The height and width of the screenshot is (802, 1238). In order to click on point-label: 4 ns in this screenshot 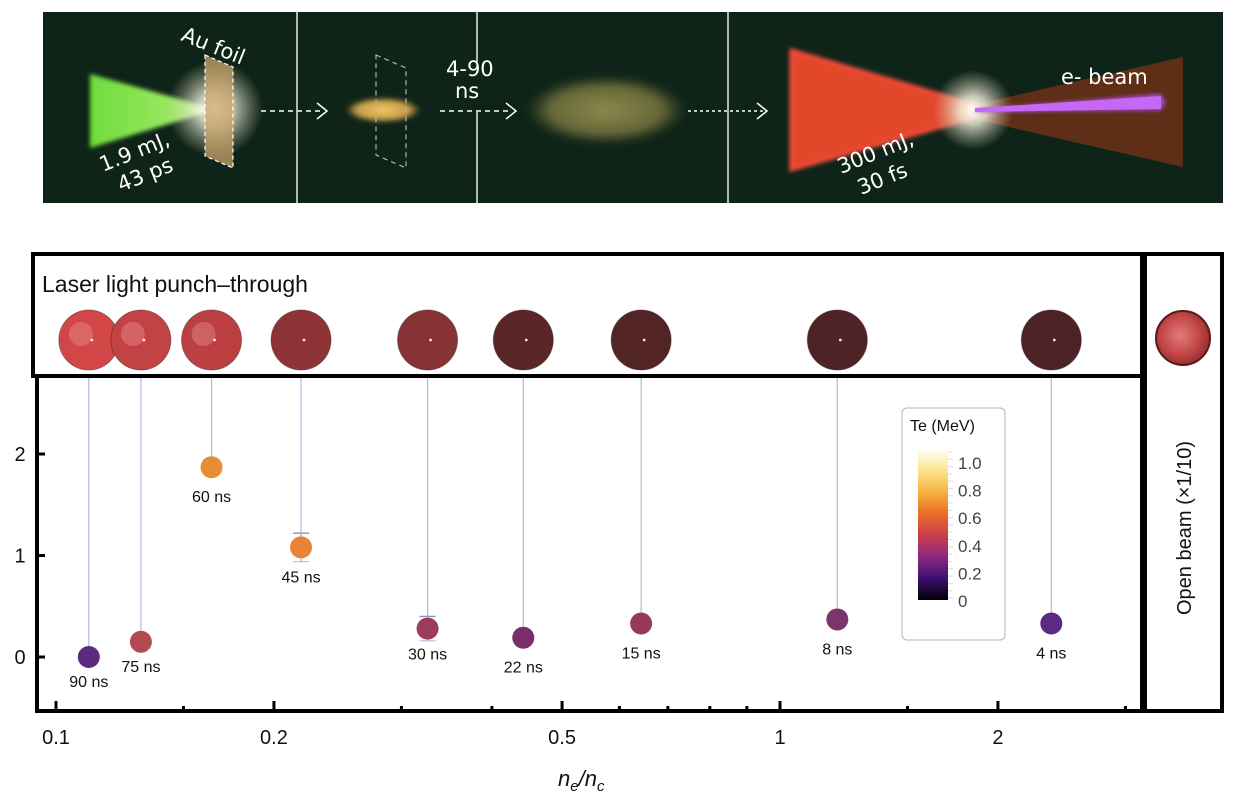, I will do `click(1051, 654)`.